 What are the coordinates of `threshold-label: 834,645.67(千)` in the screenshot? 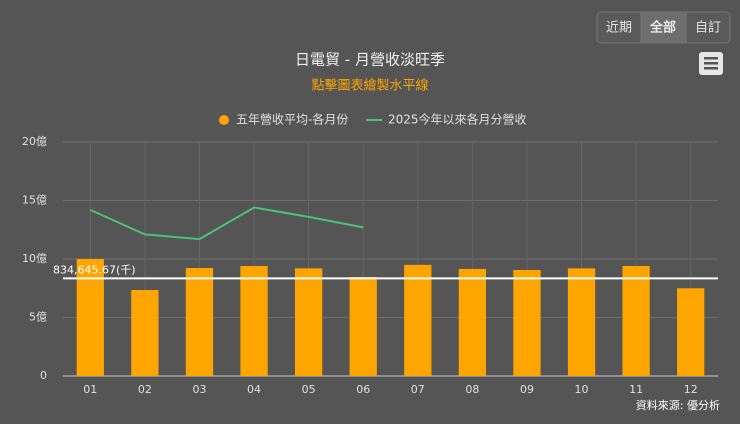 It's located at (94, 269).